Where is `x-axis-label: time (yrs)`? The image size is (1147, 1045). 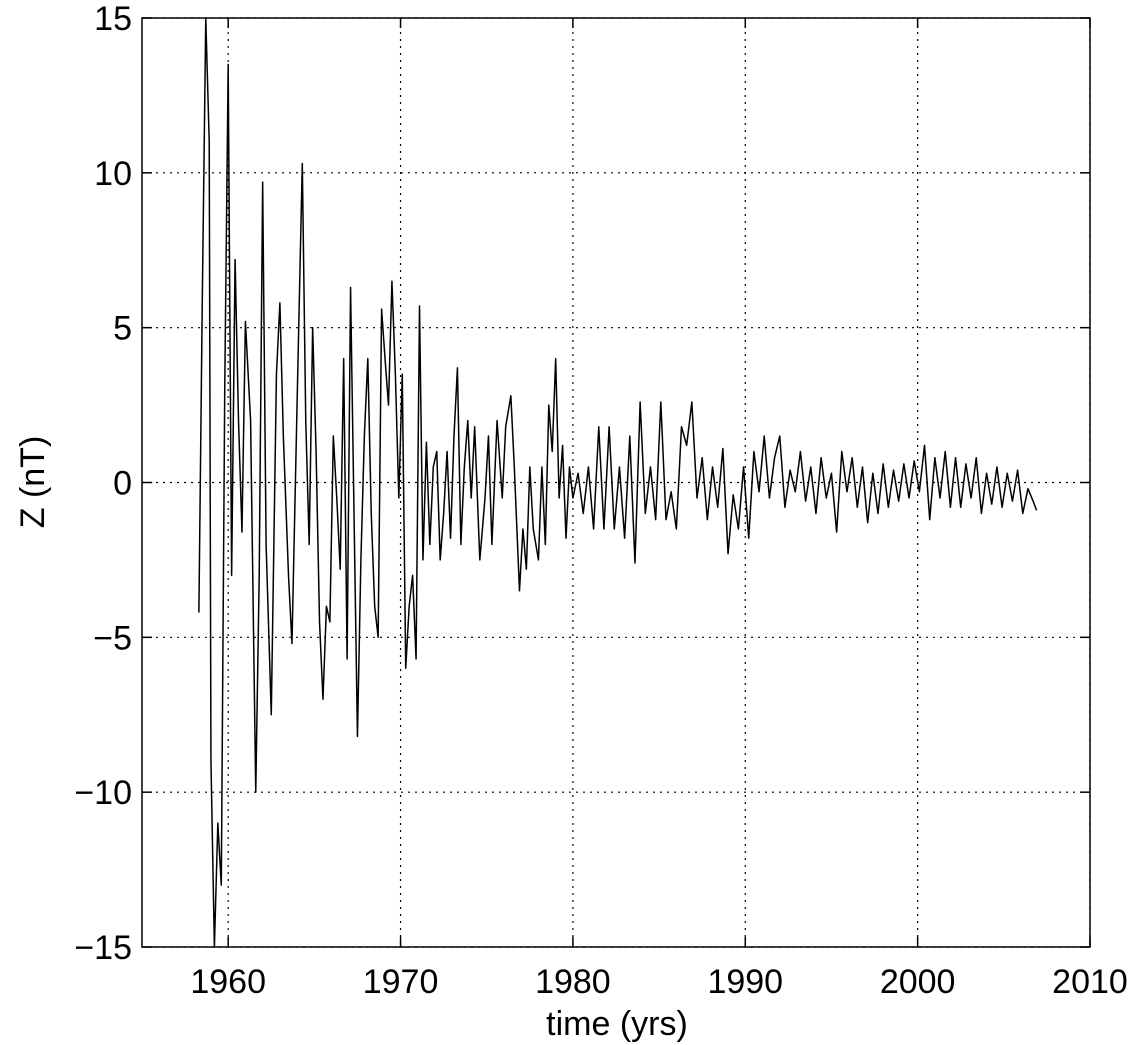
x-axis-label: time (yrs) is located at coordinates (617, 1024).